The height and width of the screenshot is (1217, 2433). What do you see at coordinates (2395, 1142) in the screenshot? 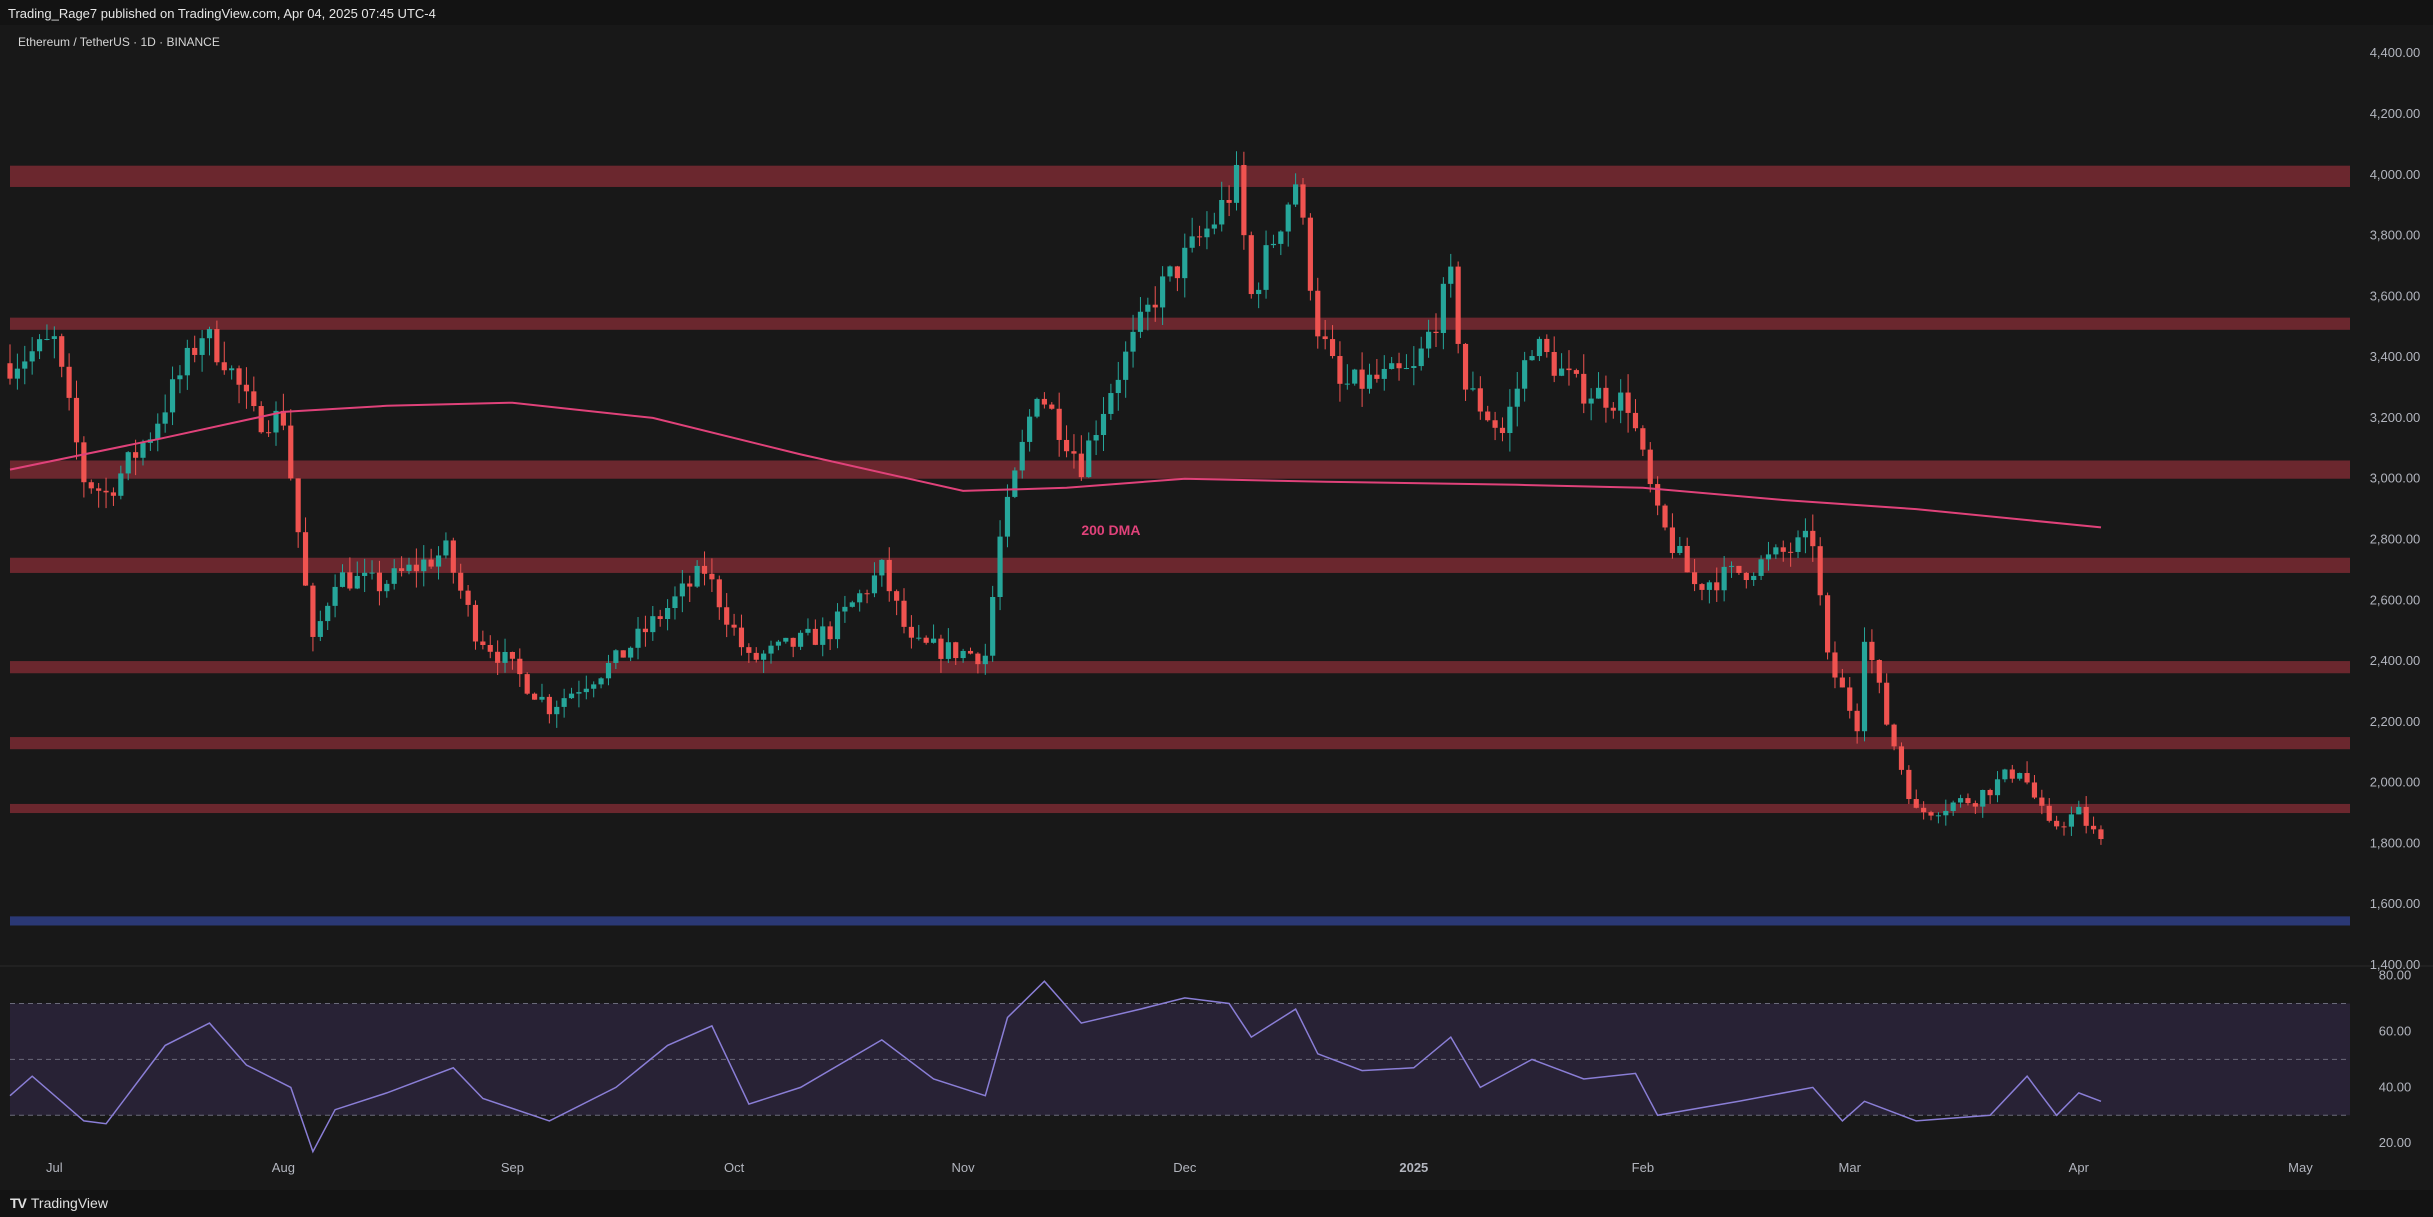
I see `rsi-tick-label: 20.00` at bounding box center [2395, 1142].